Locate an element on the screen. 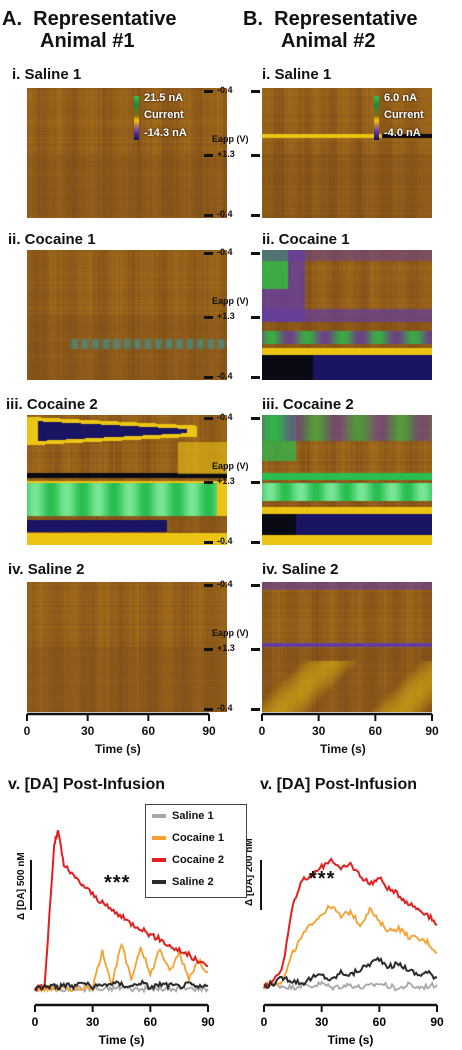 This screenshot has height=1050, width=462. legend-swatch-saline2 is located at coordinates (159, 882).